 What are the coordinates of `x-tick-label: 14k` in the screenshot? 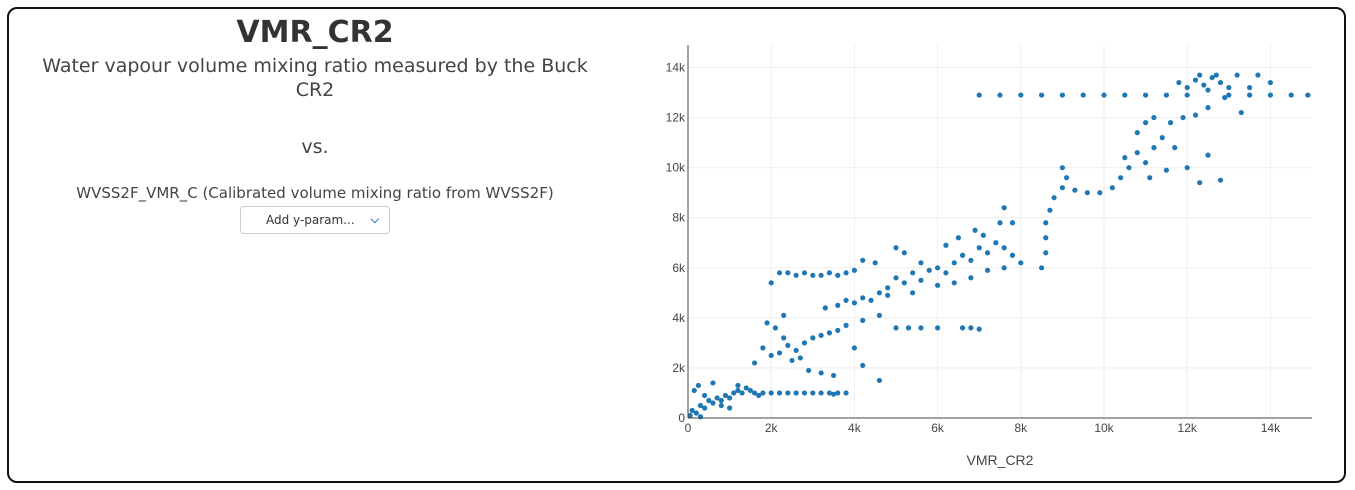 It's located at (1271, 428).